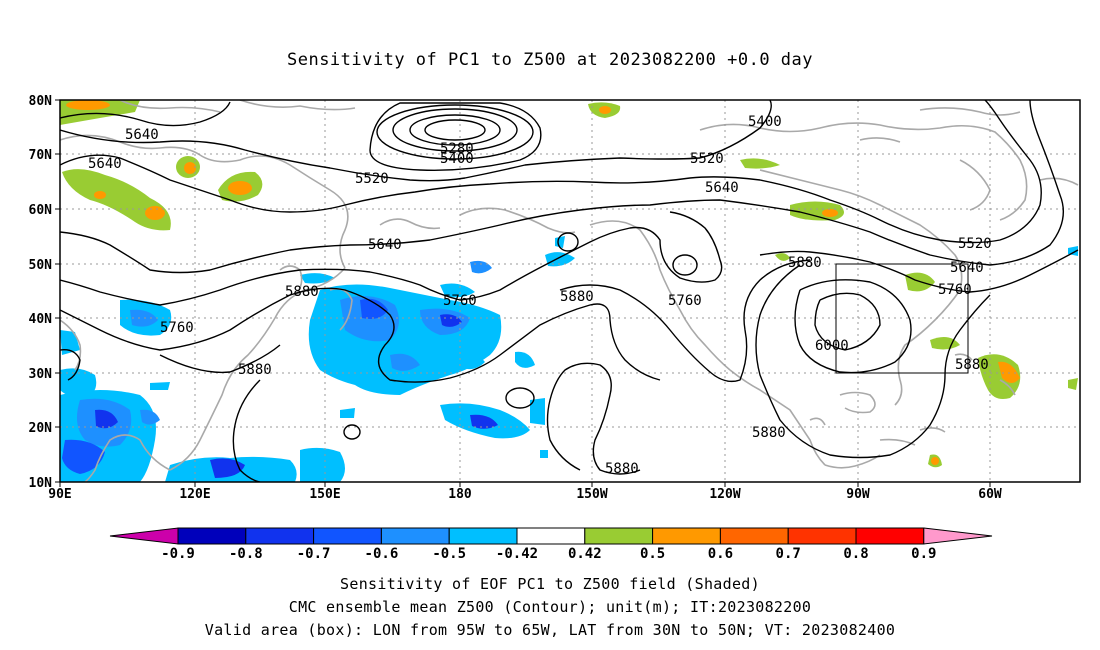 The width and height of the screenshot is (1100, 650). I want to click on colorbar-label: -0.42, so click(517, 554).